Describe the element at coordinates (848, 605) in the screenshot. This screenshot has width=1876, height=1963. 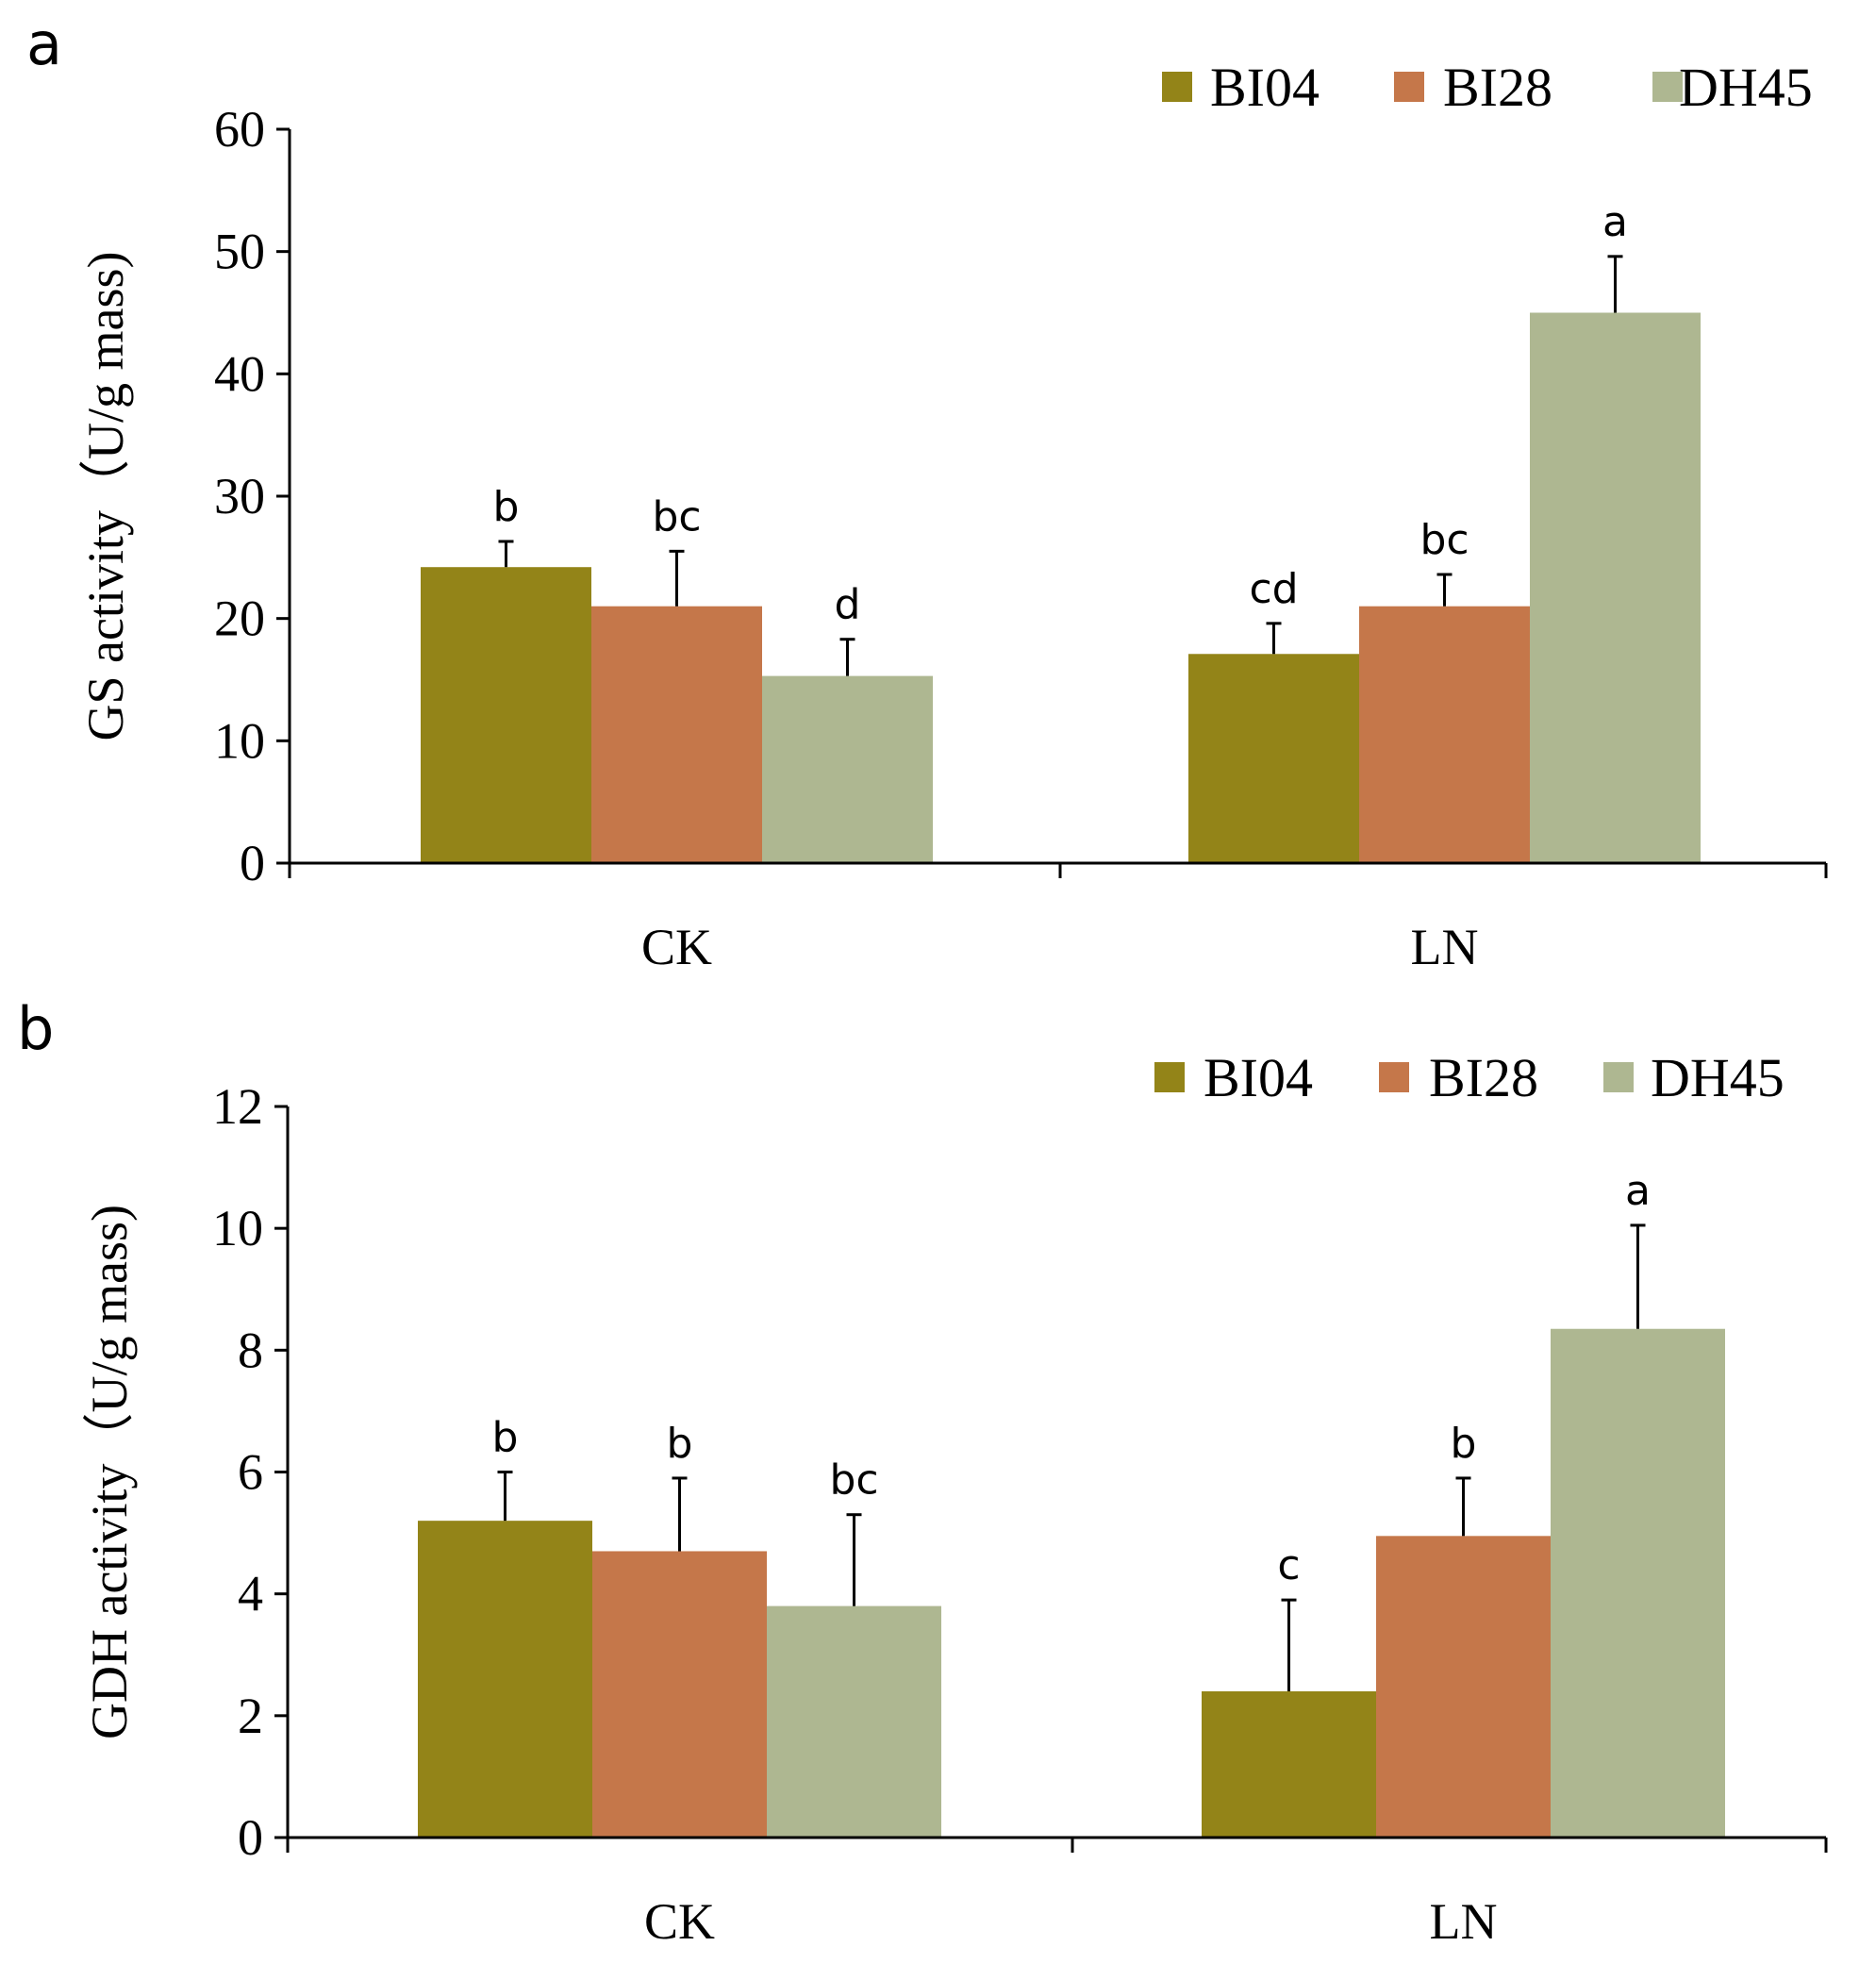
I see `significance-label: d` at that location.